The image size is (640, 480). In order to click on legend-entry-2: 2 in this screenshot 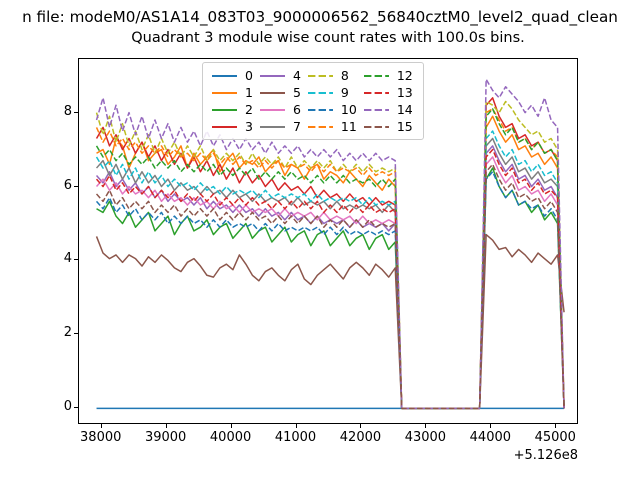, I will do `click(233, 109)`.